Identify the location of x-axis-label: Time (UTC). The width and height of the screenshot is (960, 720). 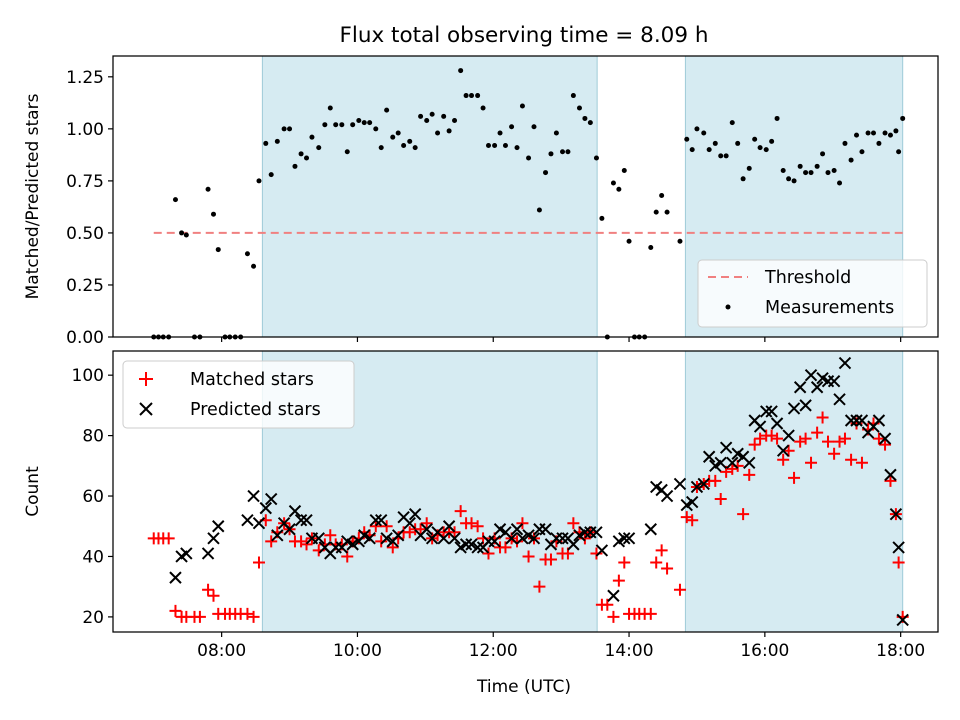
(523, 687).